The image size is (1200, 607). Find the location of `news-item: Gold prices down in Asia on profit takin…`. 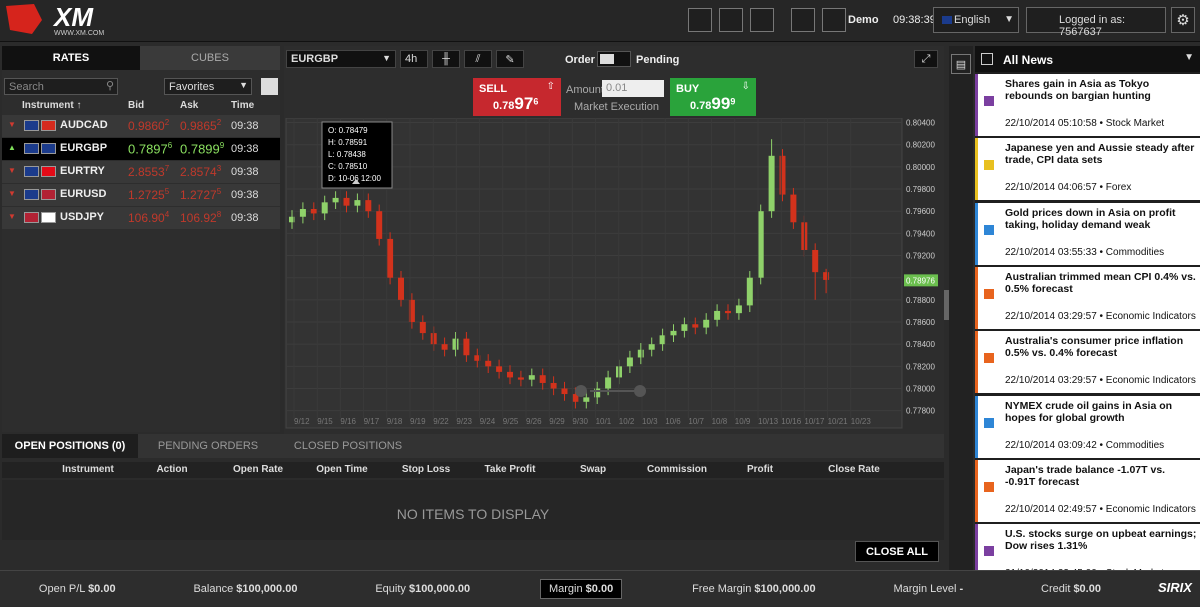

news-item: Gold prices down in Asia on profit takin… is located at coordinates (1087, 233).